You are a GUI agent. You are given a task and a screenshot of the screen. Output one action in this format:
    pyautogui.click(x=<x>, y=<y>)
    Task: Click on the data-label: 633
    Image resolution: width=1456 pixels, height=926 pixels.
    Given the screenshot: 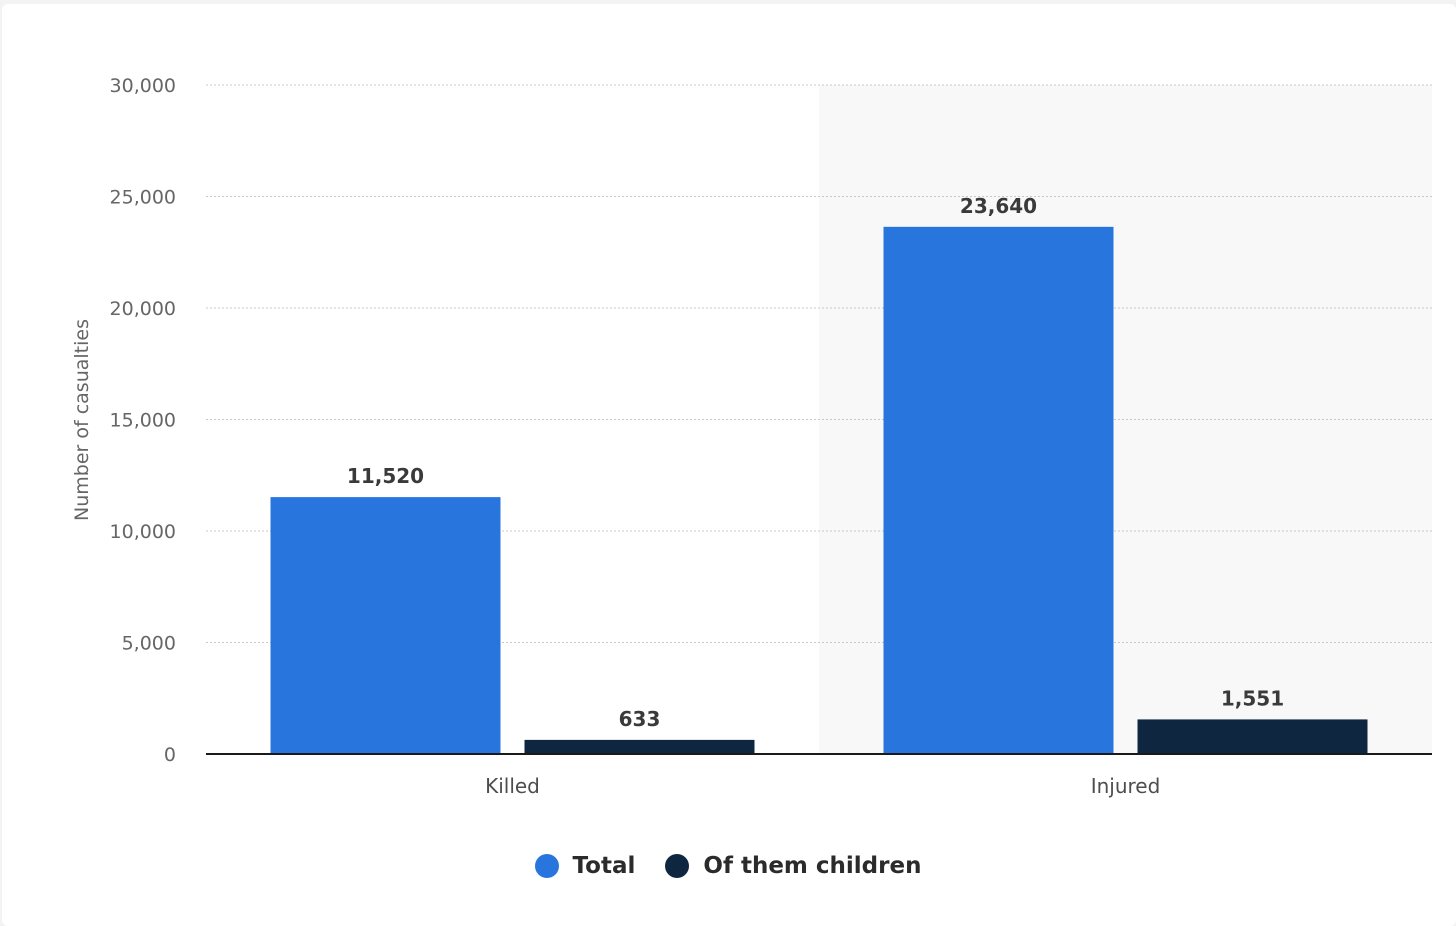 What is the action you would take?
    pyautogui.click(x=640, y=719)
    